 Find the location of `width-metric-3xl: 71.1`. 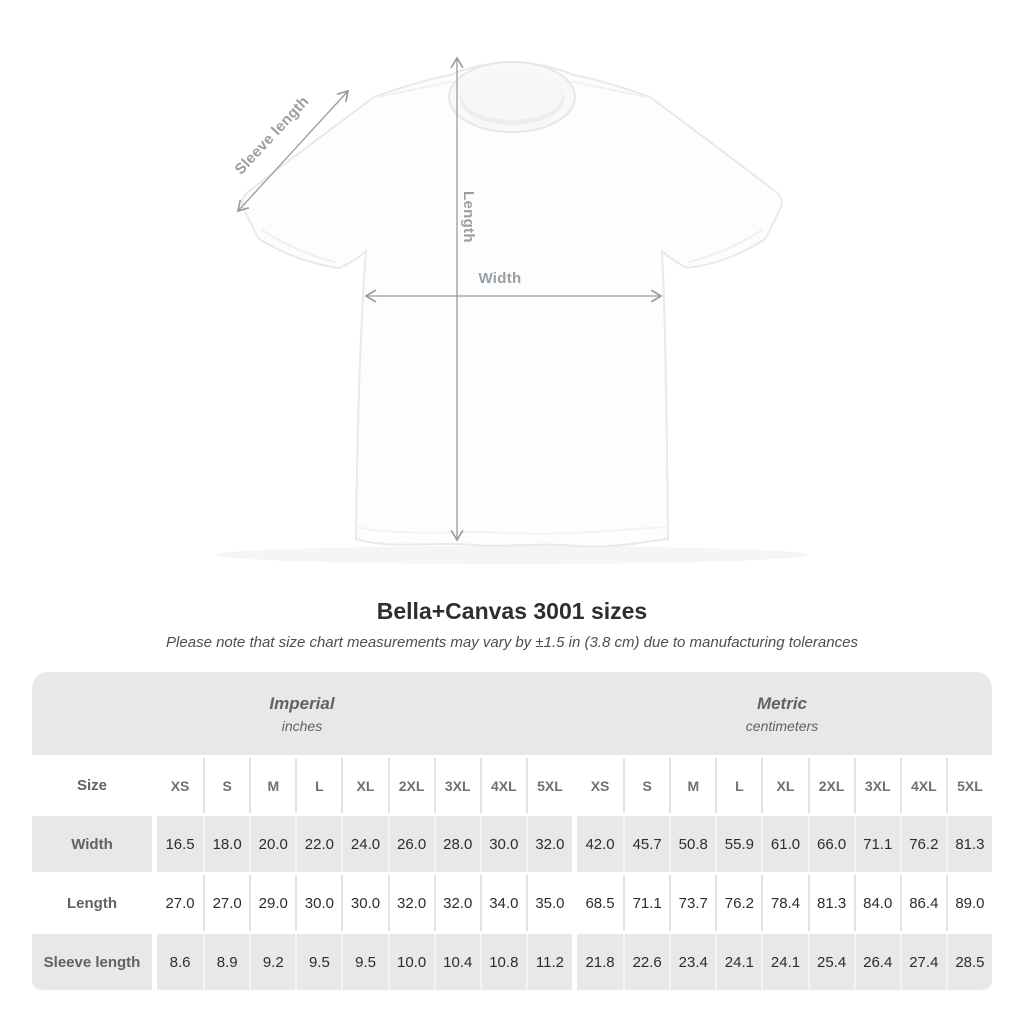

width-metric-3xl: 71.1 is located at coordinates (876, 844).